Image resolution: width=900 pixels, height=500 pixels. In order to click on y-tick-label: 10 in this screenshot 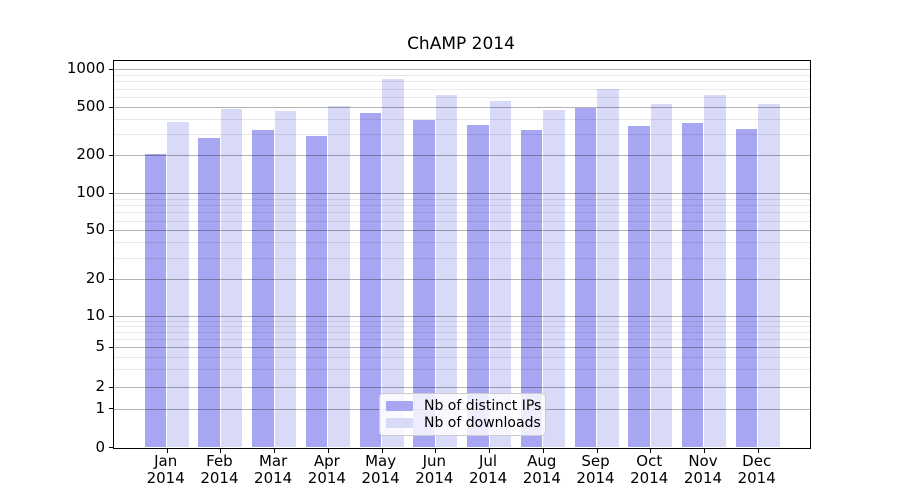, I will do `click(95, 315)`.